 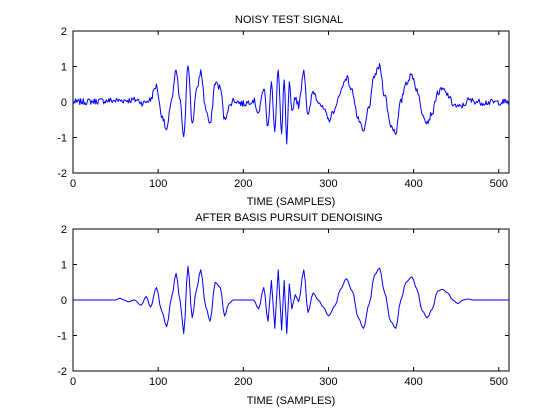 I want to click on chart-title: NOISY TEST SIGNAL, so click(x=289, y=20).